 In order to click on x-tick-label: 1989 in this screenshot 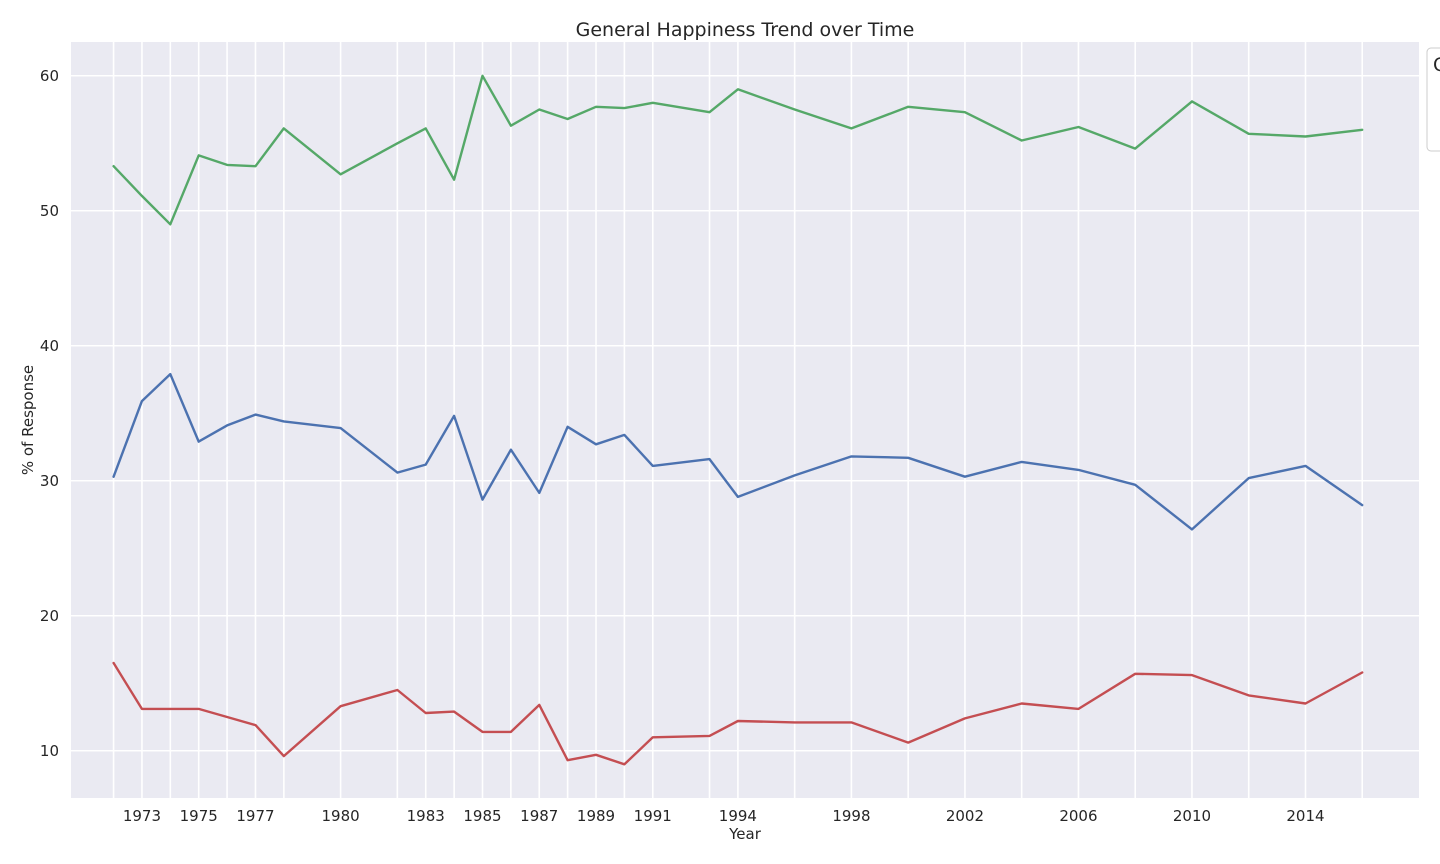, I will do `click(596, 816)`.